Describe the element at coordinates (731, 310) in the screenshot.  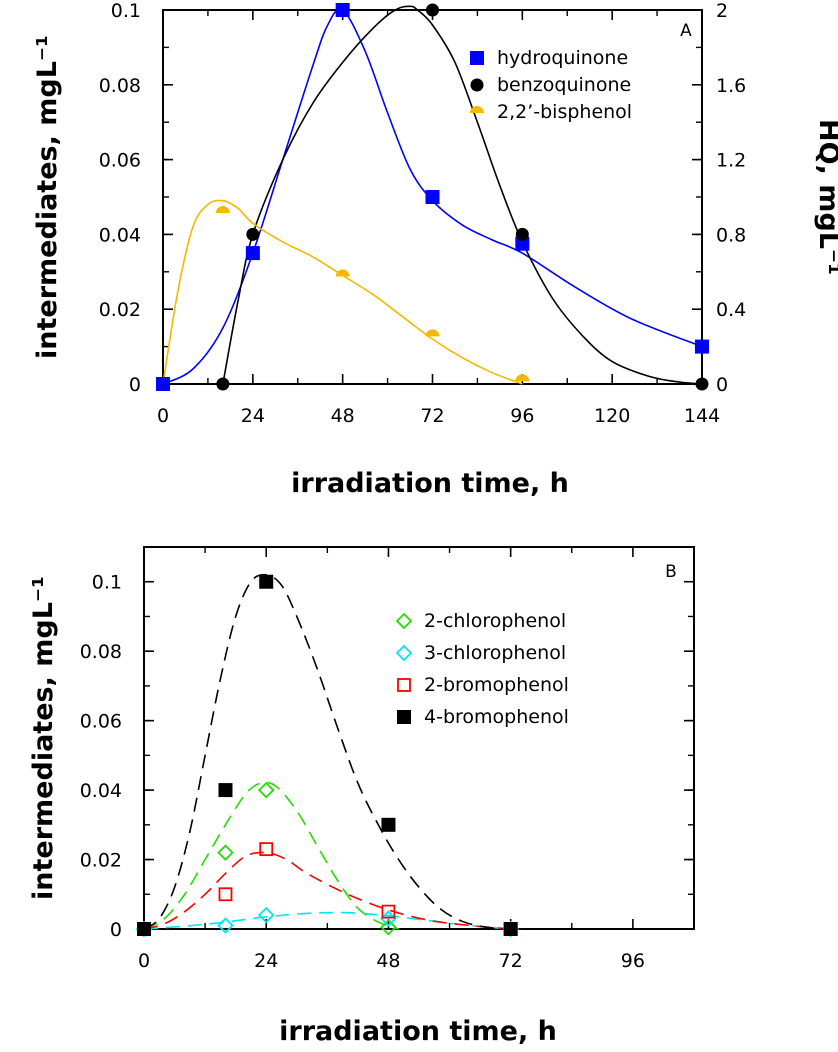
I see `y2-tick-label: 0.4` at that location.